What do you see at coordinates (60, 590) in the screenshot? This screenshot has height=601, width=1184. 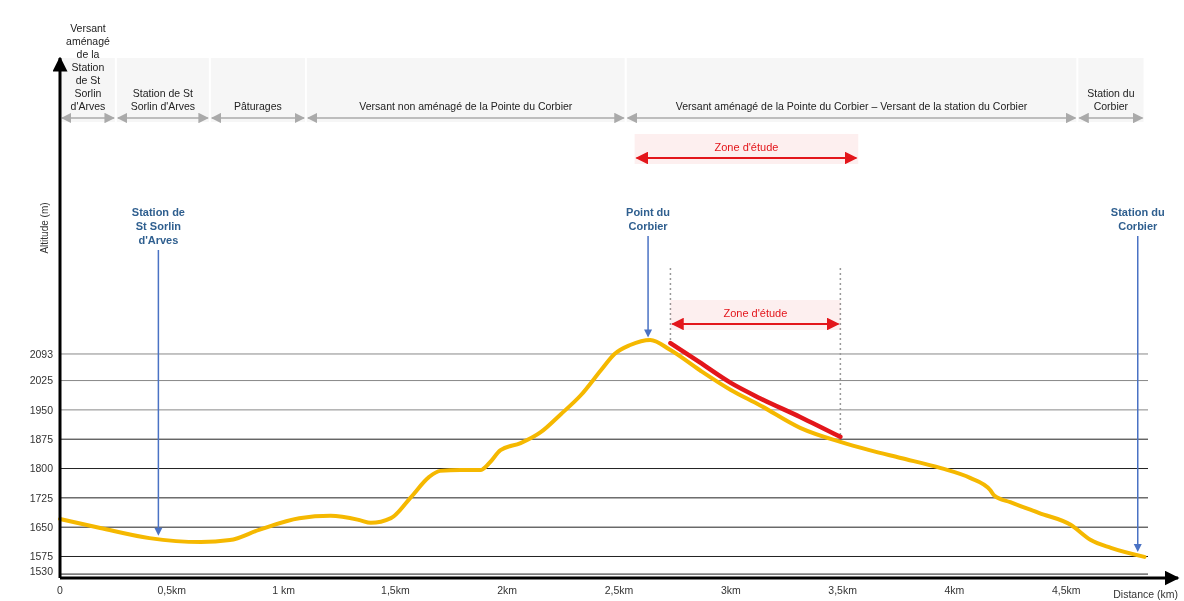 I see `x-tick-label: 0` at bounding box center [60, 590].